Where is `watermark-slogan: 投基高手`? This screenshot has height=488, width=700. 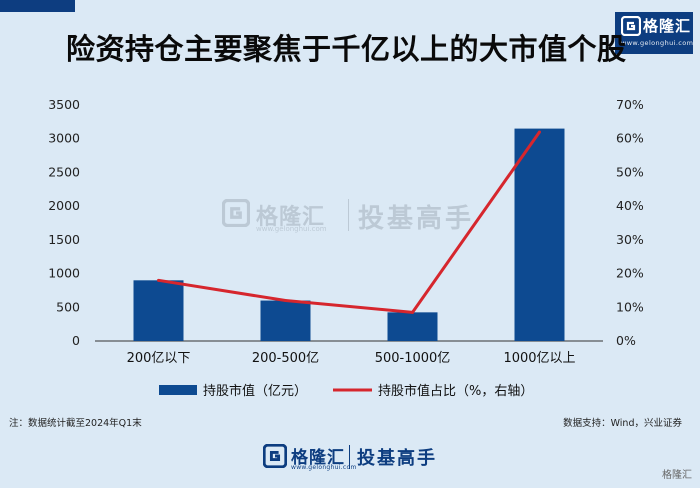
watermark-slogan: 投基高手 is located at coordinates (416, 219).